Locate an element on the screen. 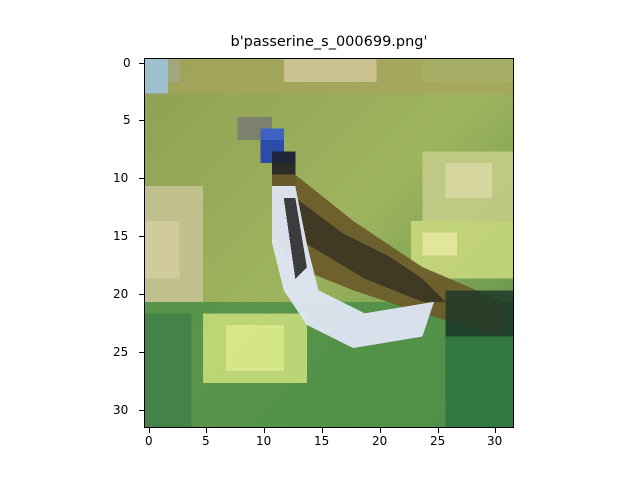 The height and width of the screenshot is (480, 640). x-tick-label-20: 20 is located at coordinates (380, 441).